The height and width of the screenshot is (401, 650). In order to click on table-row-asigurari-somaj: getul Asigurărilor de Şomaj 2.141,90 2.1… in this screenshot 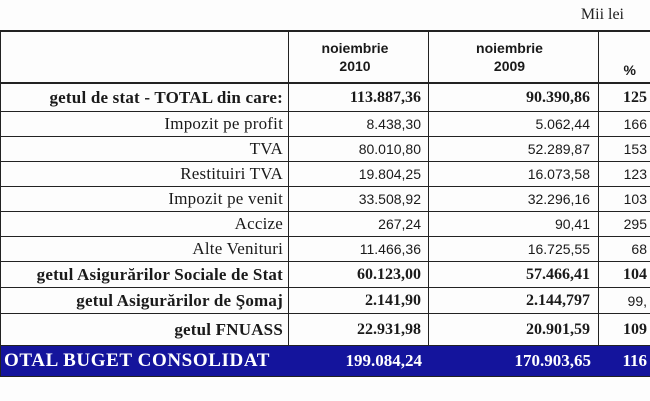, I will do `click(325, 301)`.